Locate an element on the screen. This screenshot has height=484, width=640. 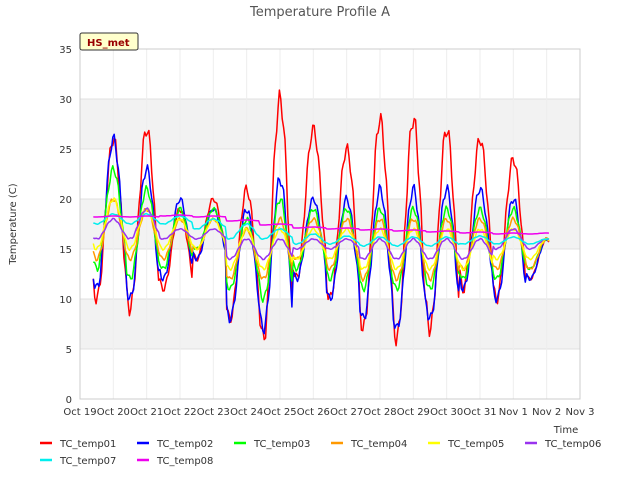
x-tick-label: Nov 3 is located at coordinates (579, 412).